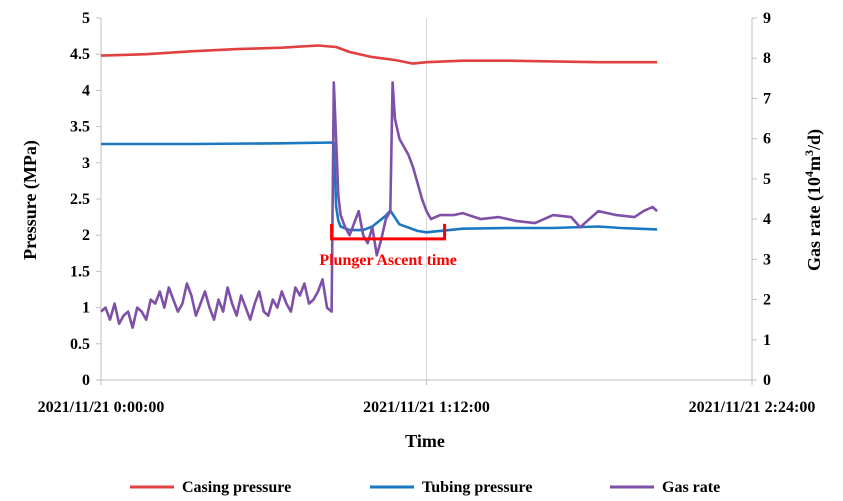  What do you see at coordinates (80, 199) in the screenshot?
I see `y-tick-label: 2.5` at bounding box center [80, 199].